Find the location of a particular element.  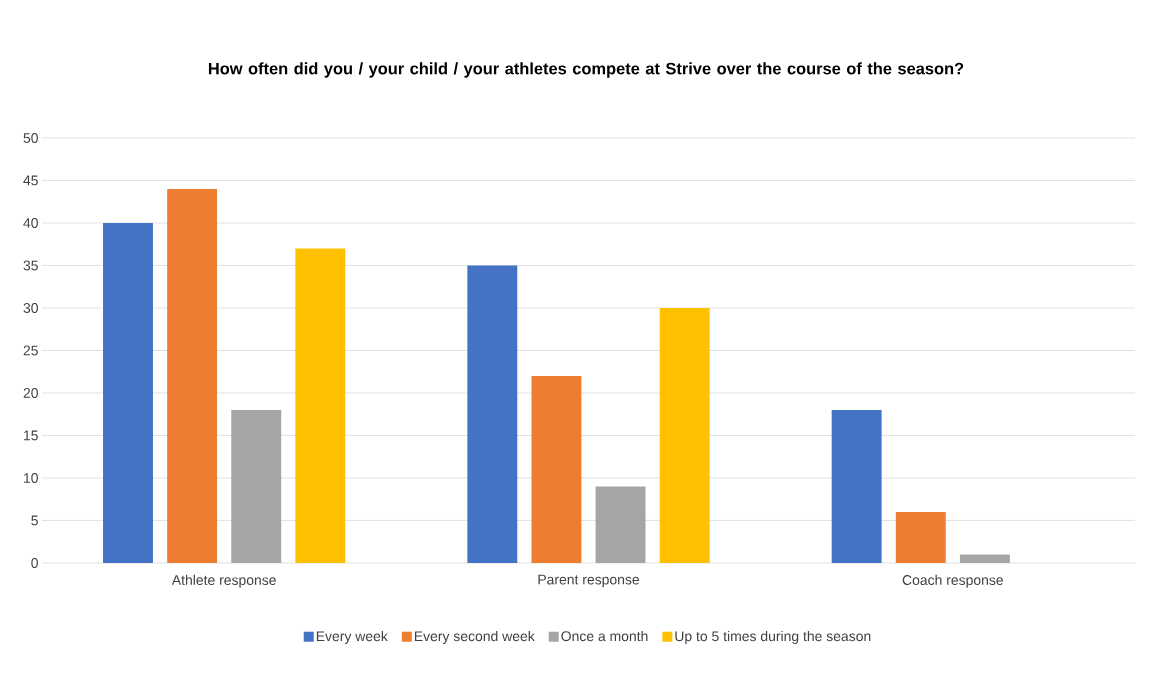

x-tick-label: Coach response is located at coordinates (952, 581).